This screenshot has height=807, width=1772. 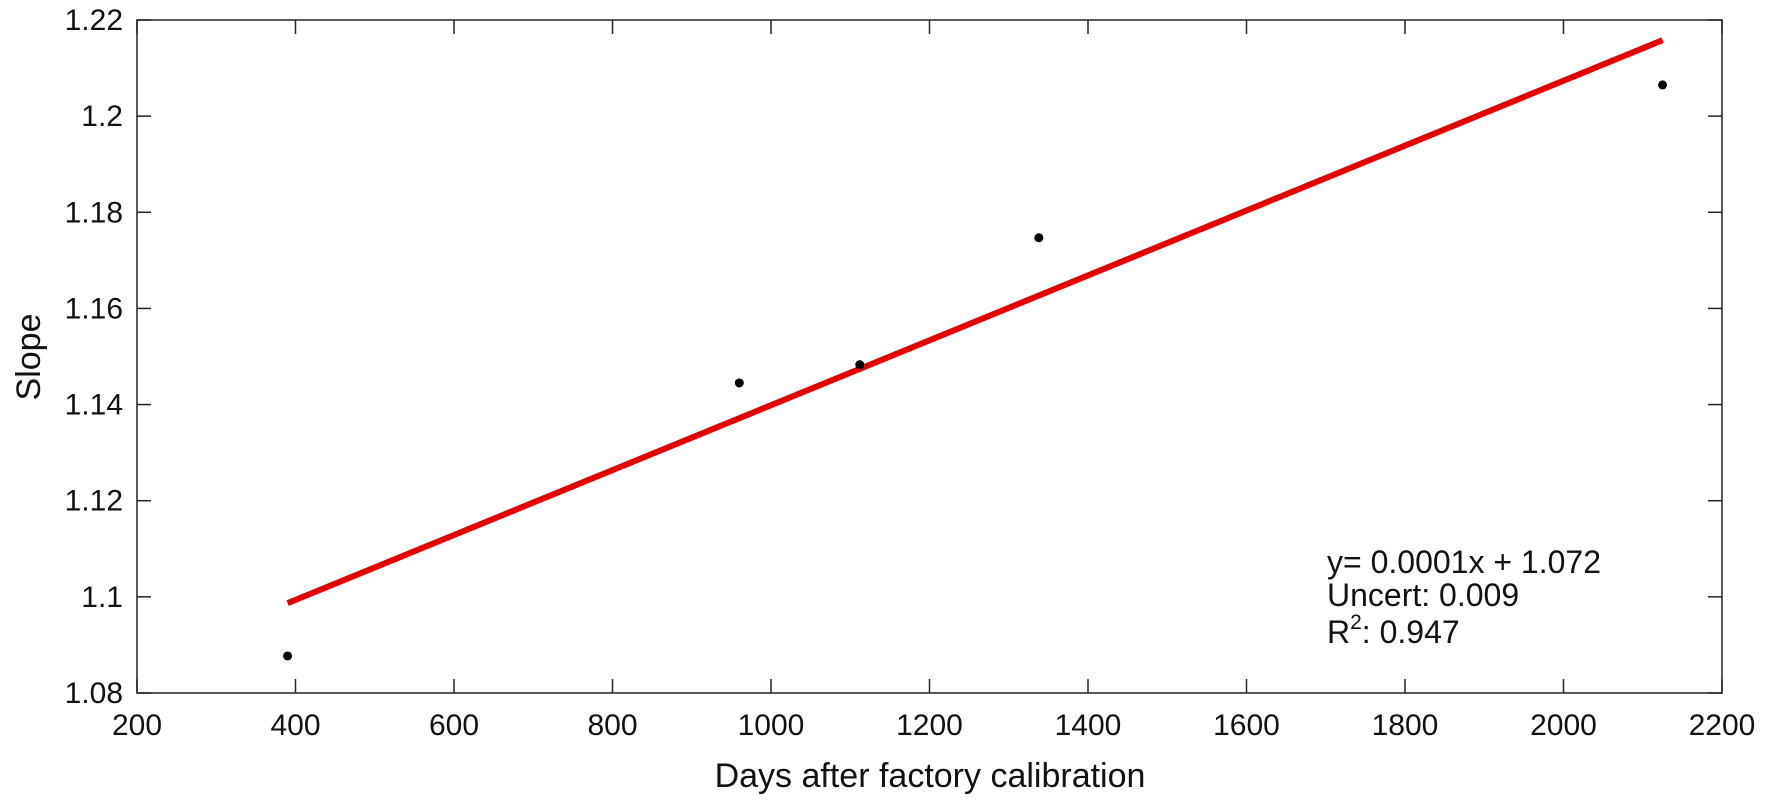 I want to click on fit-r-squared: R2: 0.947, so click(x=1393, y=630).